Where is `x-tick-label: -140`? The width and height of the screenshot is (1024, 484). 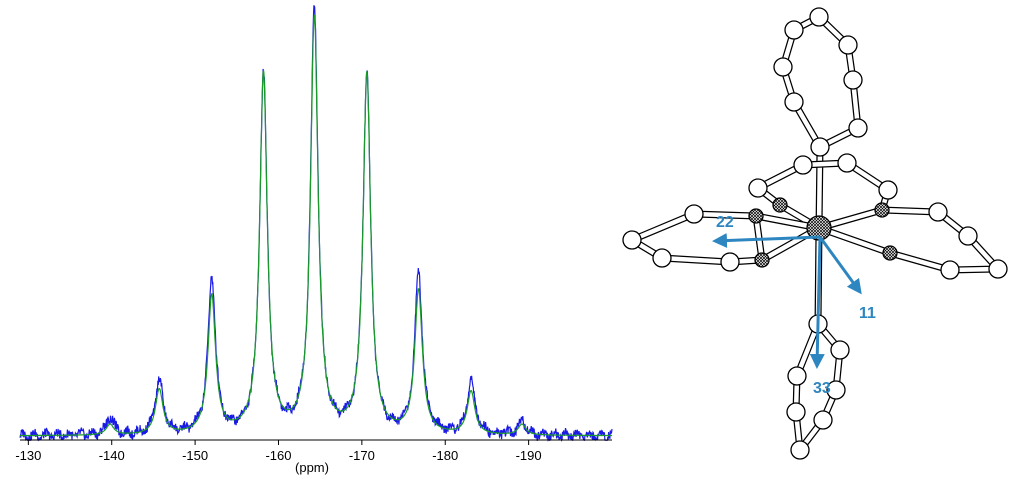
x-tick-label: -140 is located at coordinates (112, 455).